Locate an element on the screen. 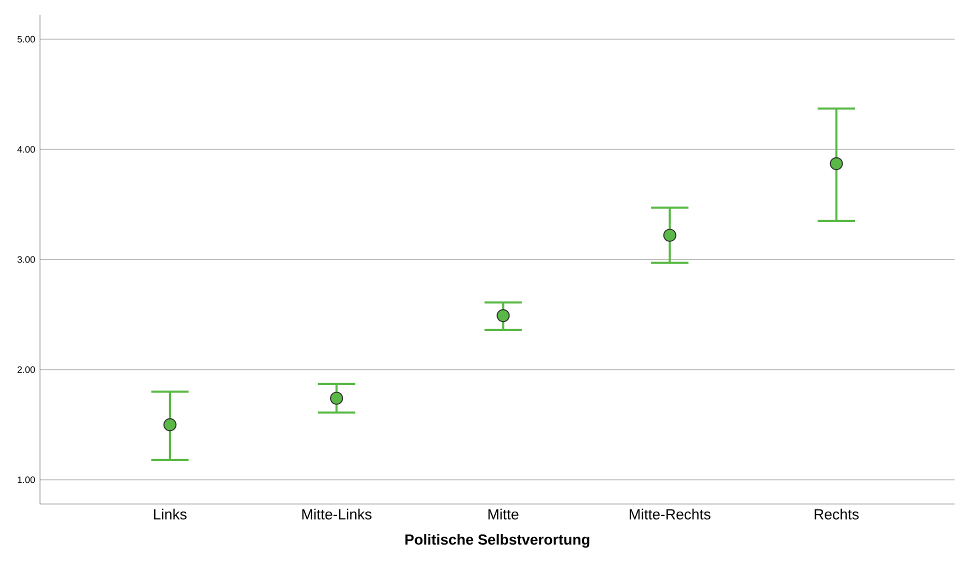 Image resolution: width=957 pixels, height=568 pixels. y-tick-label: 2.00 is located at coordinates (26, 369).